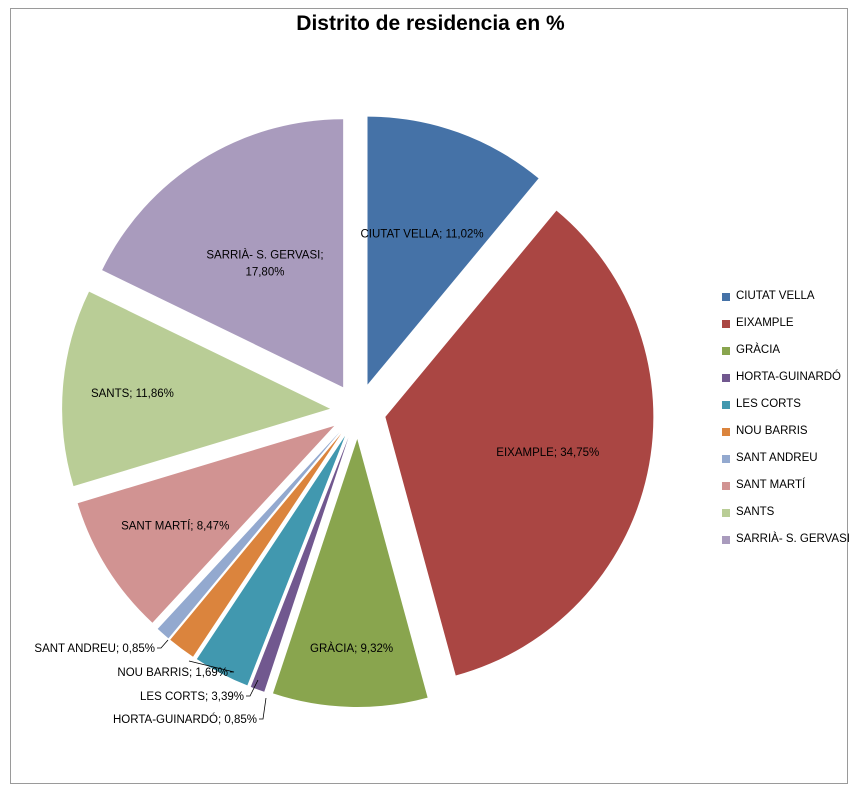  What do you see at coordinates (755, 512) in the screenshot?
I see `legend-label: SANTS` at bounding box center [755, 512].